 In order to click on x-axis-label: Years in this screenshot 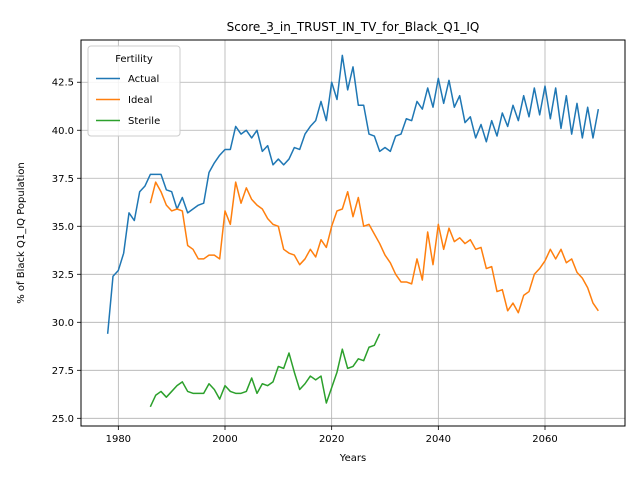, I will do `click(352, 458)`.